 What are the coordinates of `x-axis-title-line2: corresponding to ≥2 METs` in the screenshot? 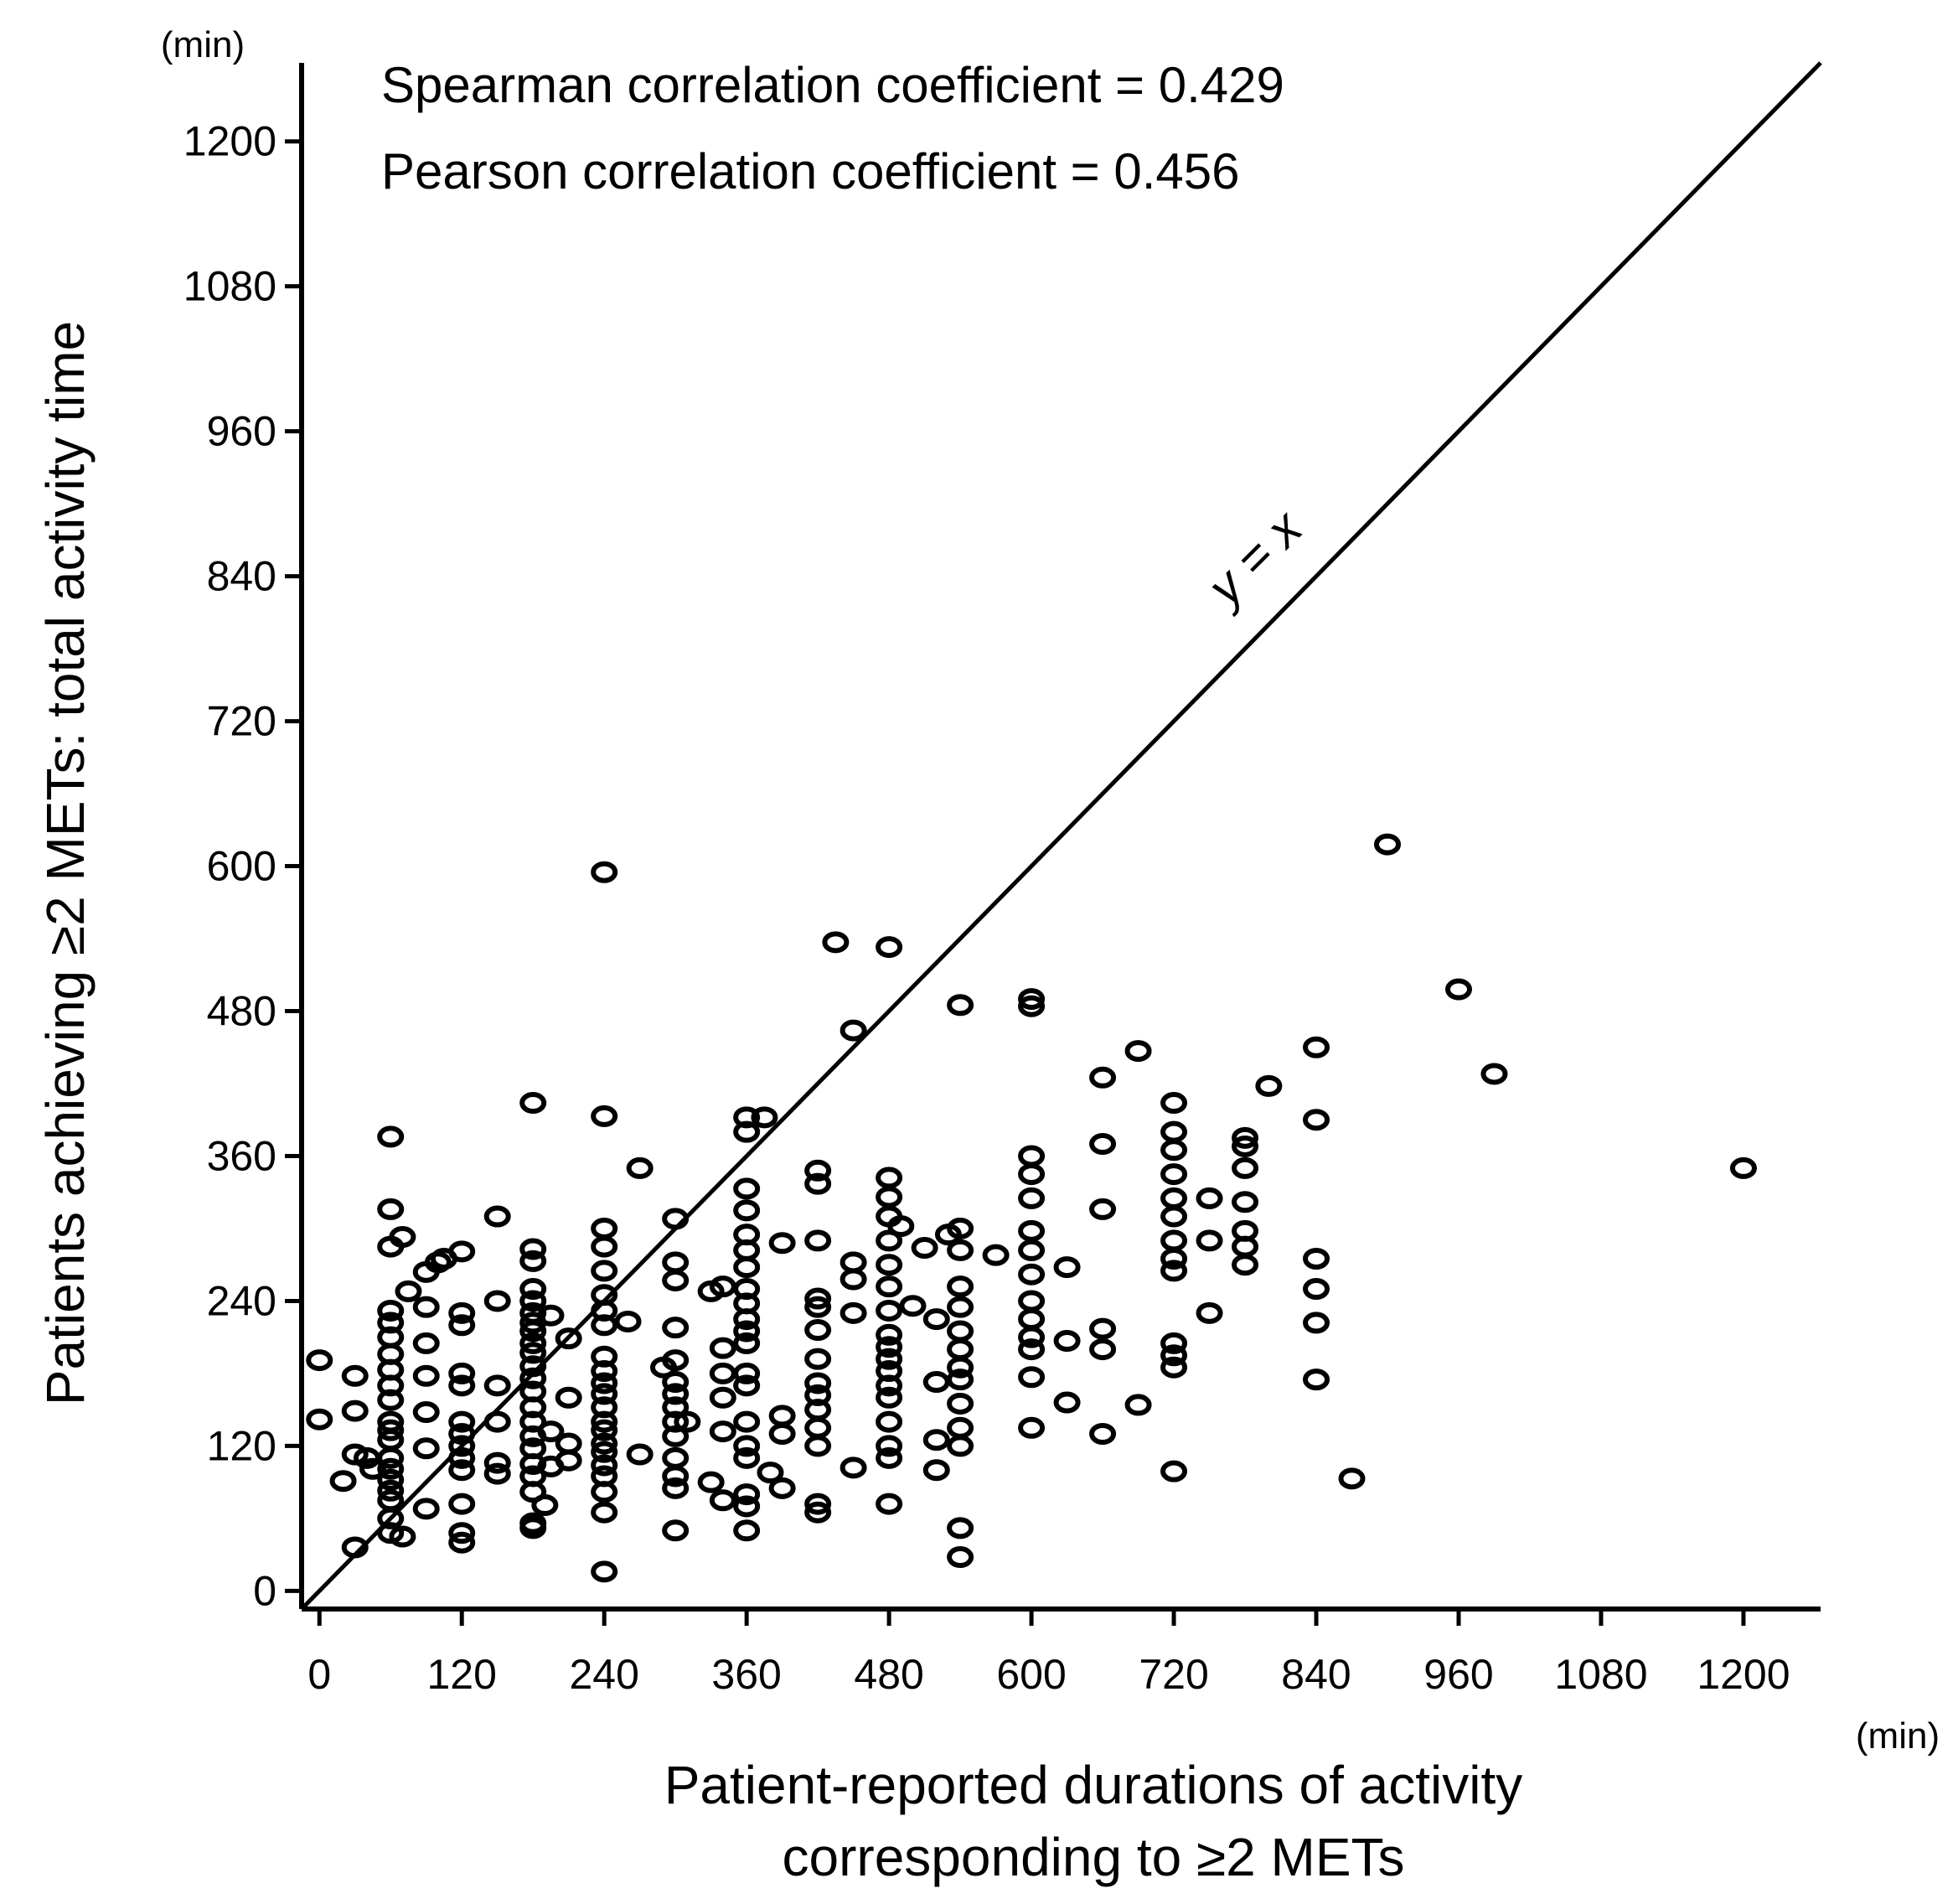 It's located at (1093, 1857).